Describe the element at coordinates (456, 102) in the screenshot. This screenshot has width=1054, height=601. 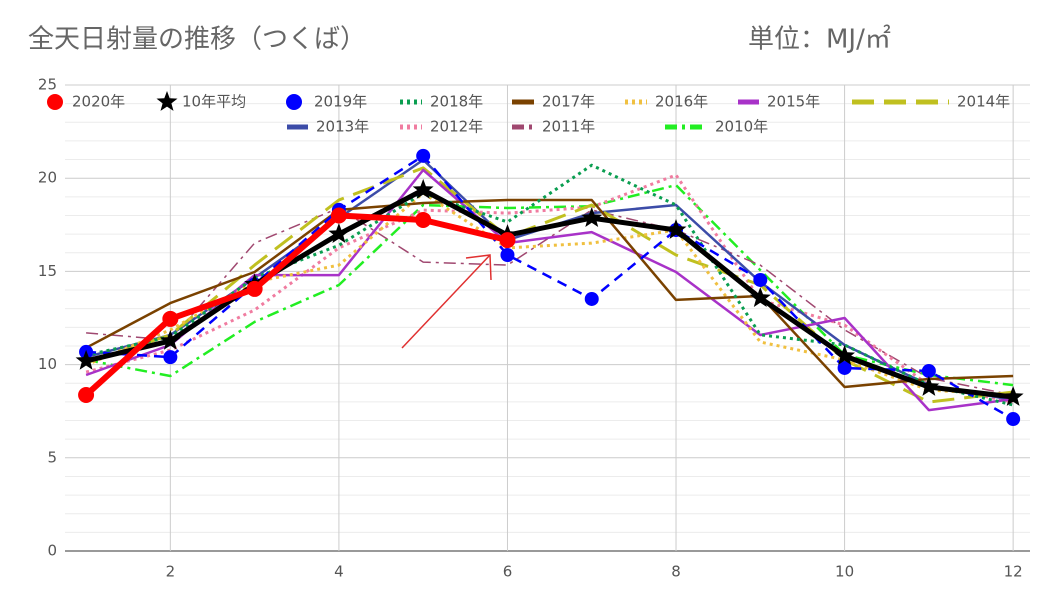
I see `legend-label: 2018年` at that location.